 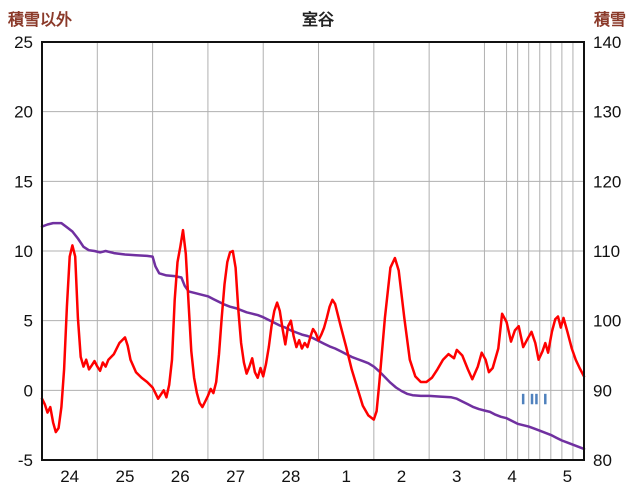 What do you see at coordinates (235, 476) in the screenshot?
I see `x-tick-label: 27` at bounding box center [235, 476].